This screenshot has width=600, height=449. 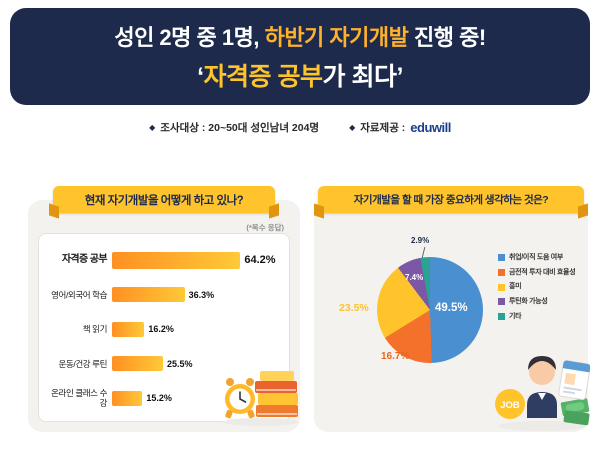 What do you see at coordinates (240, 398) in the screenshot?
I see `alarm-clock-icon` at bounding box center [240, 398].